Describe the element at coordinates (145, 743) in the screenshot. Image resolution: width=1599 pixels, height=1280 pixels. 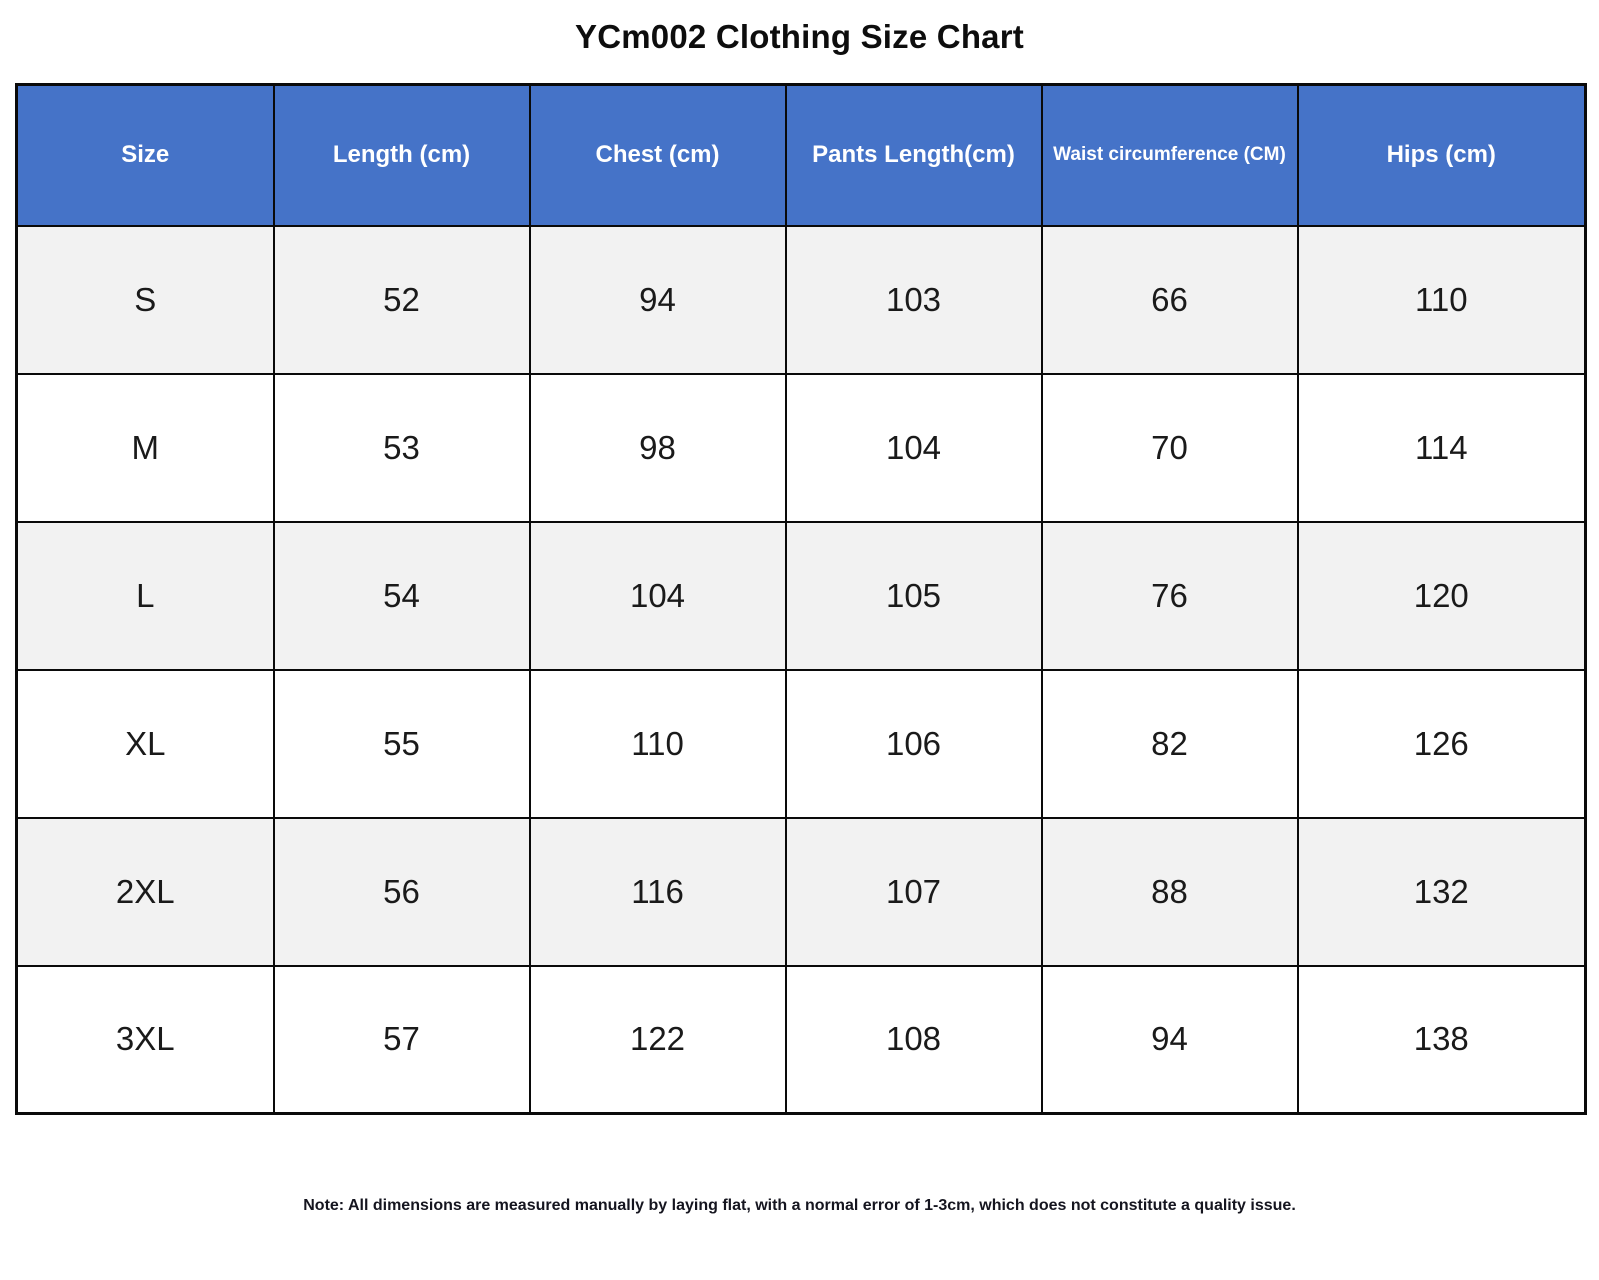
I see `cell-xl-size: XL` at that location.